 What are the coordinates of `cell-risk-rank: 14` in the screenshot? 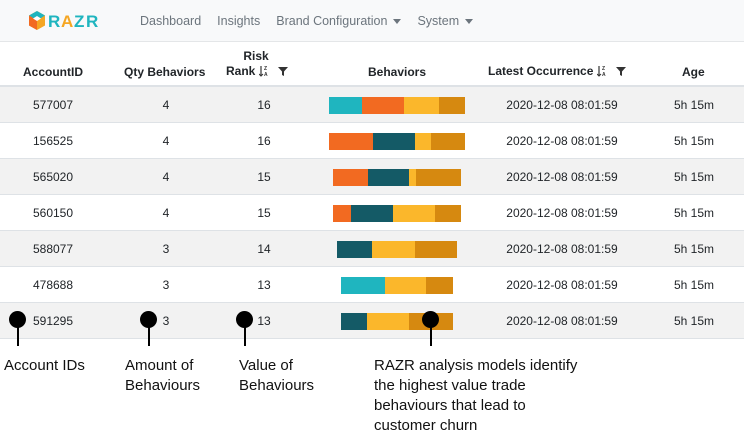 It's located at (264, 249).